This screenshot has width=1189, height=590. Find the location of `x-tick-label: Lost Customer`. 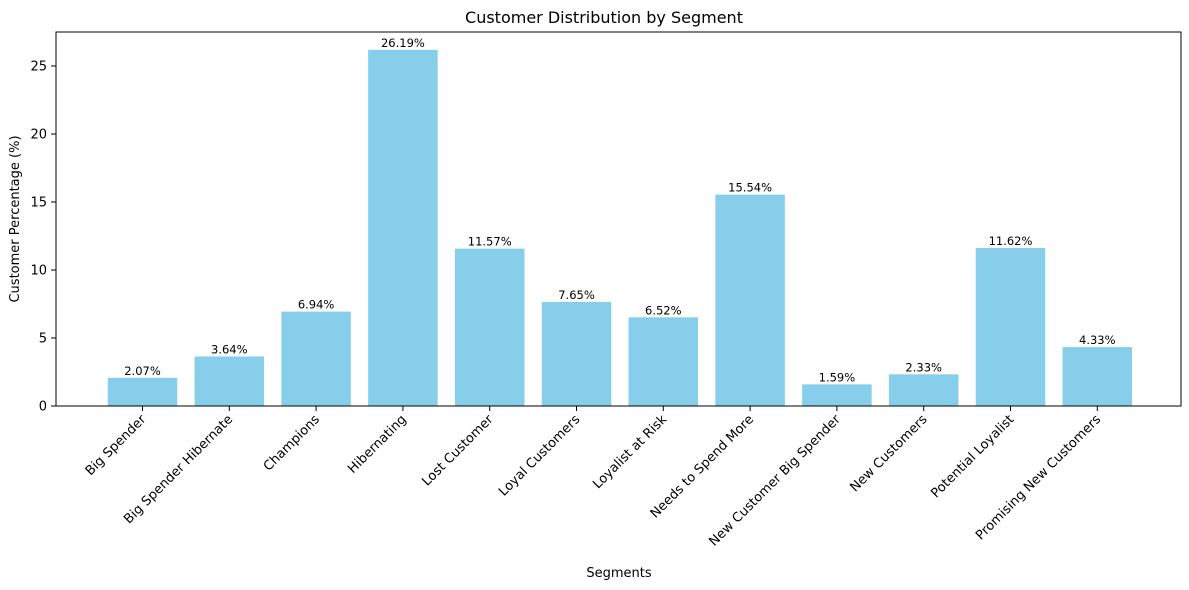

x-tick-label: Lost Customer is located at coordinates (458, 451).